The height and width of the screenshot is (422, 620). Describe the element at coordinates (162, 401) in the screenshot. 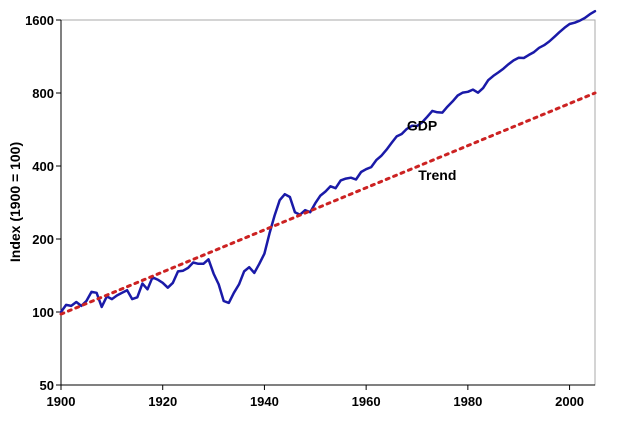

I see `x-tick-label: 1920` at that location.